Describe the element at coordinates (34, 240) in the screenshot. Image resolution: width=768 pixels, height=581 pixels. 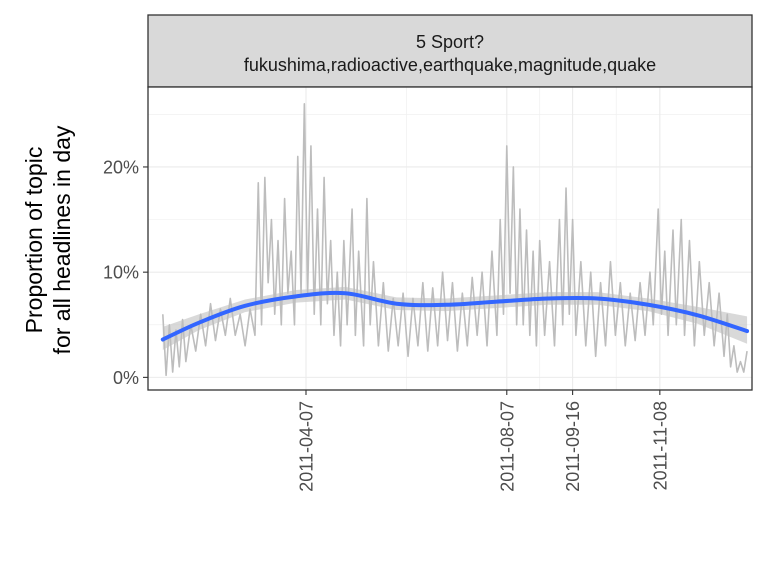
I see `y-axis-title-line1: Proportion of topic` at that location.